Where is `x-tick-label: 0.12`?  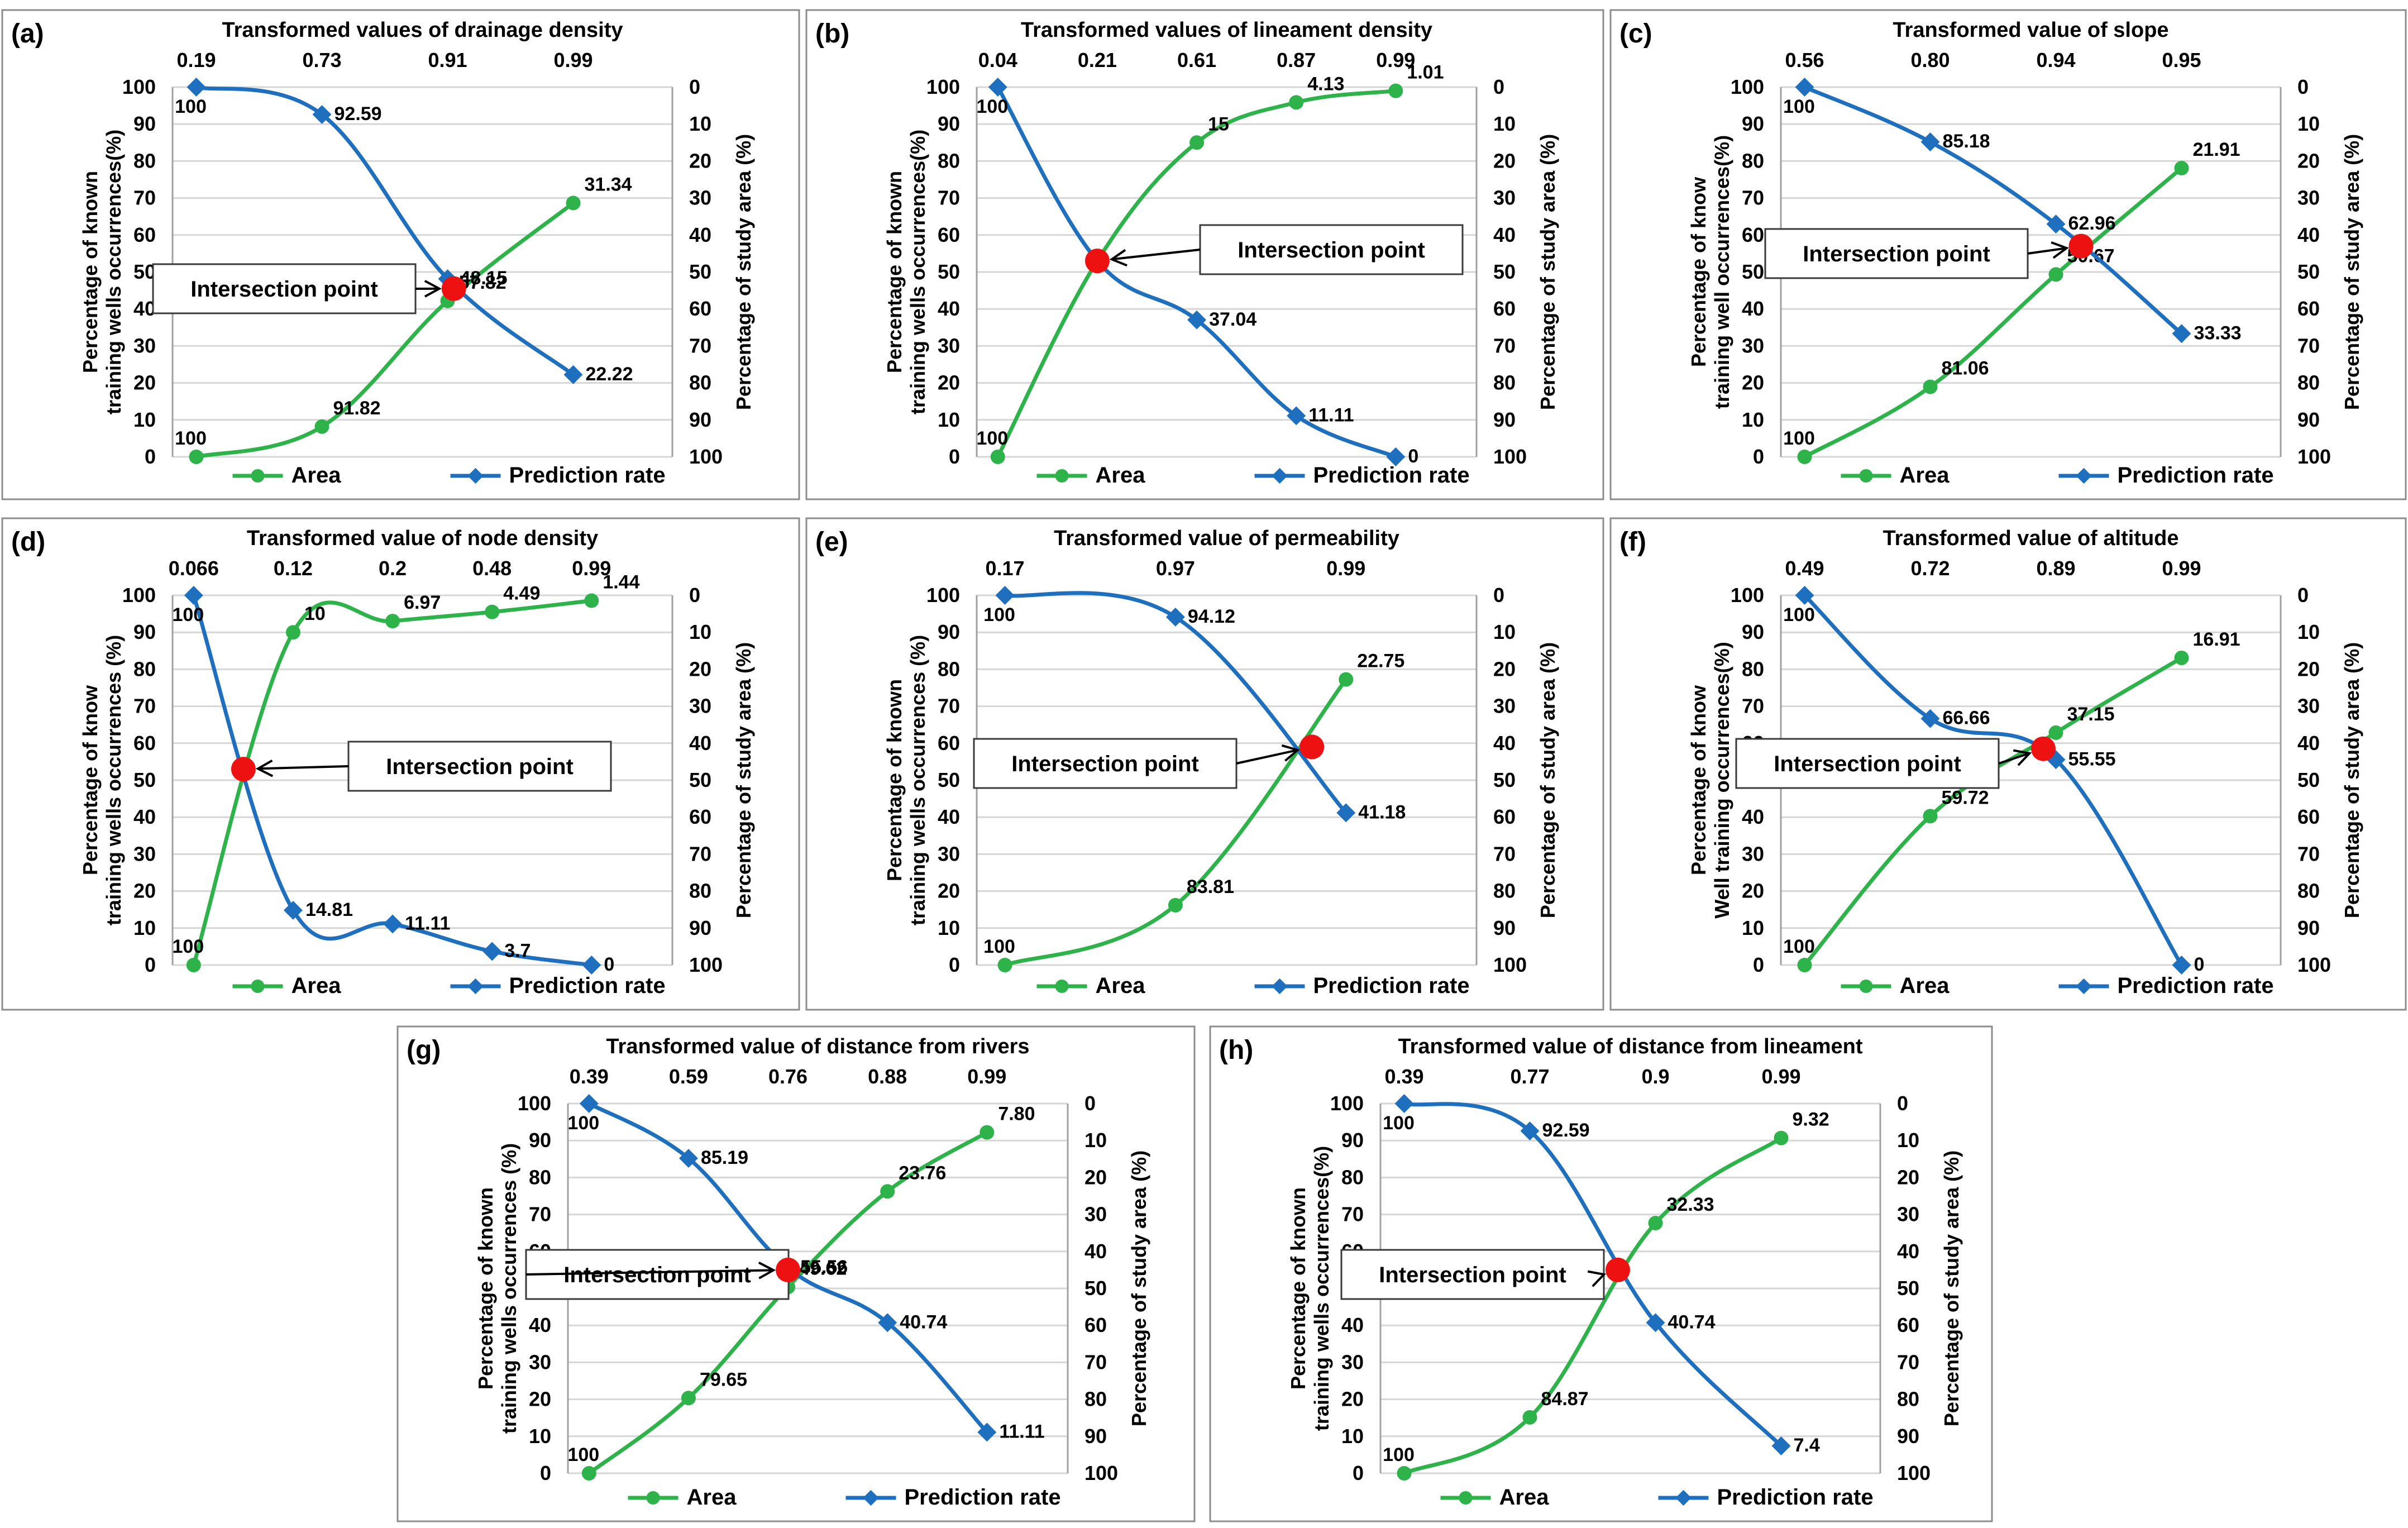 x-tick-label: 0.12 is located at coordinates (293, 568).